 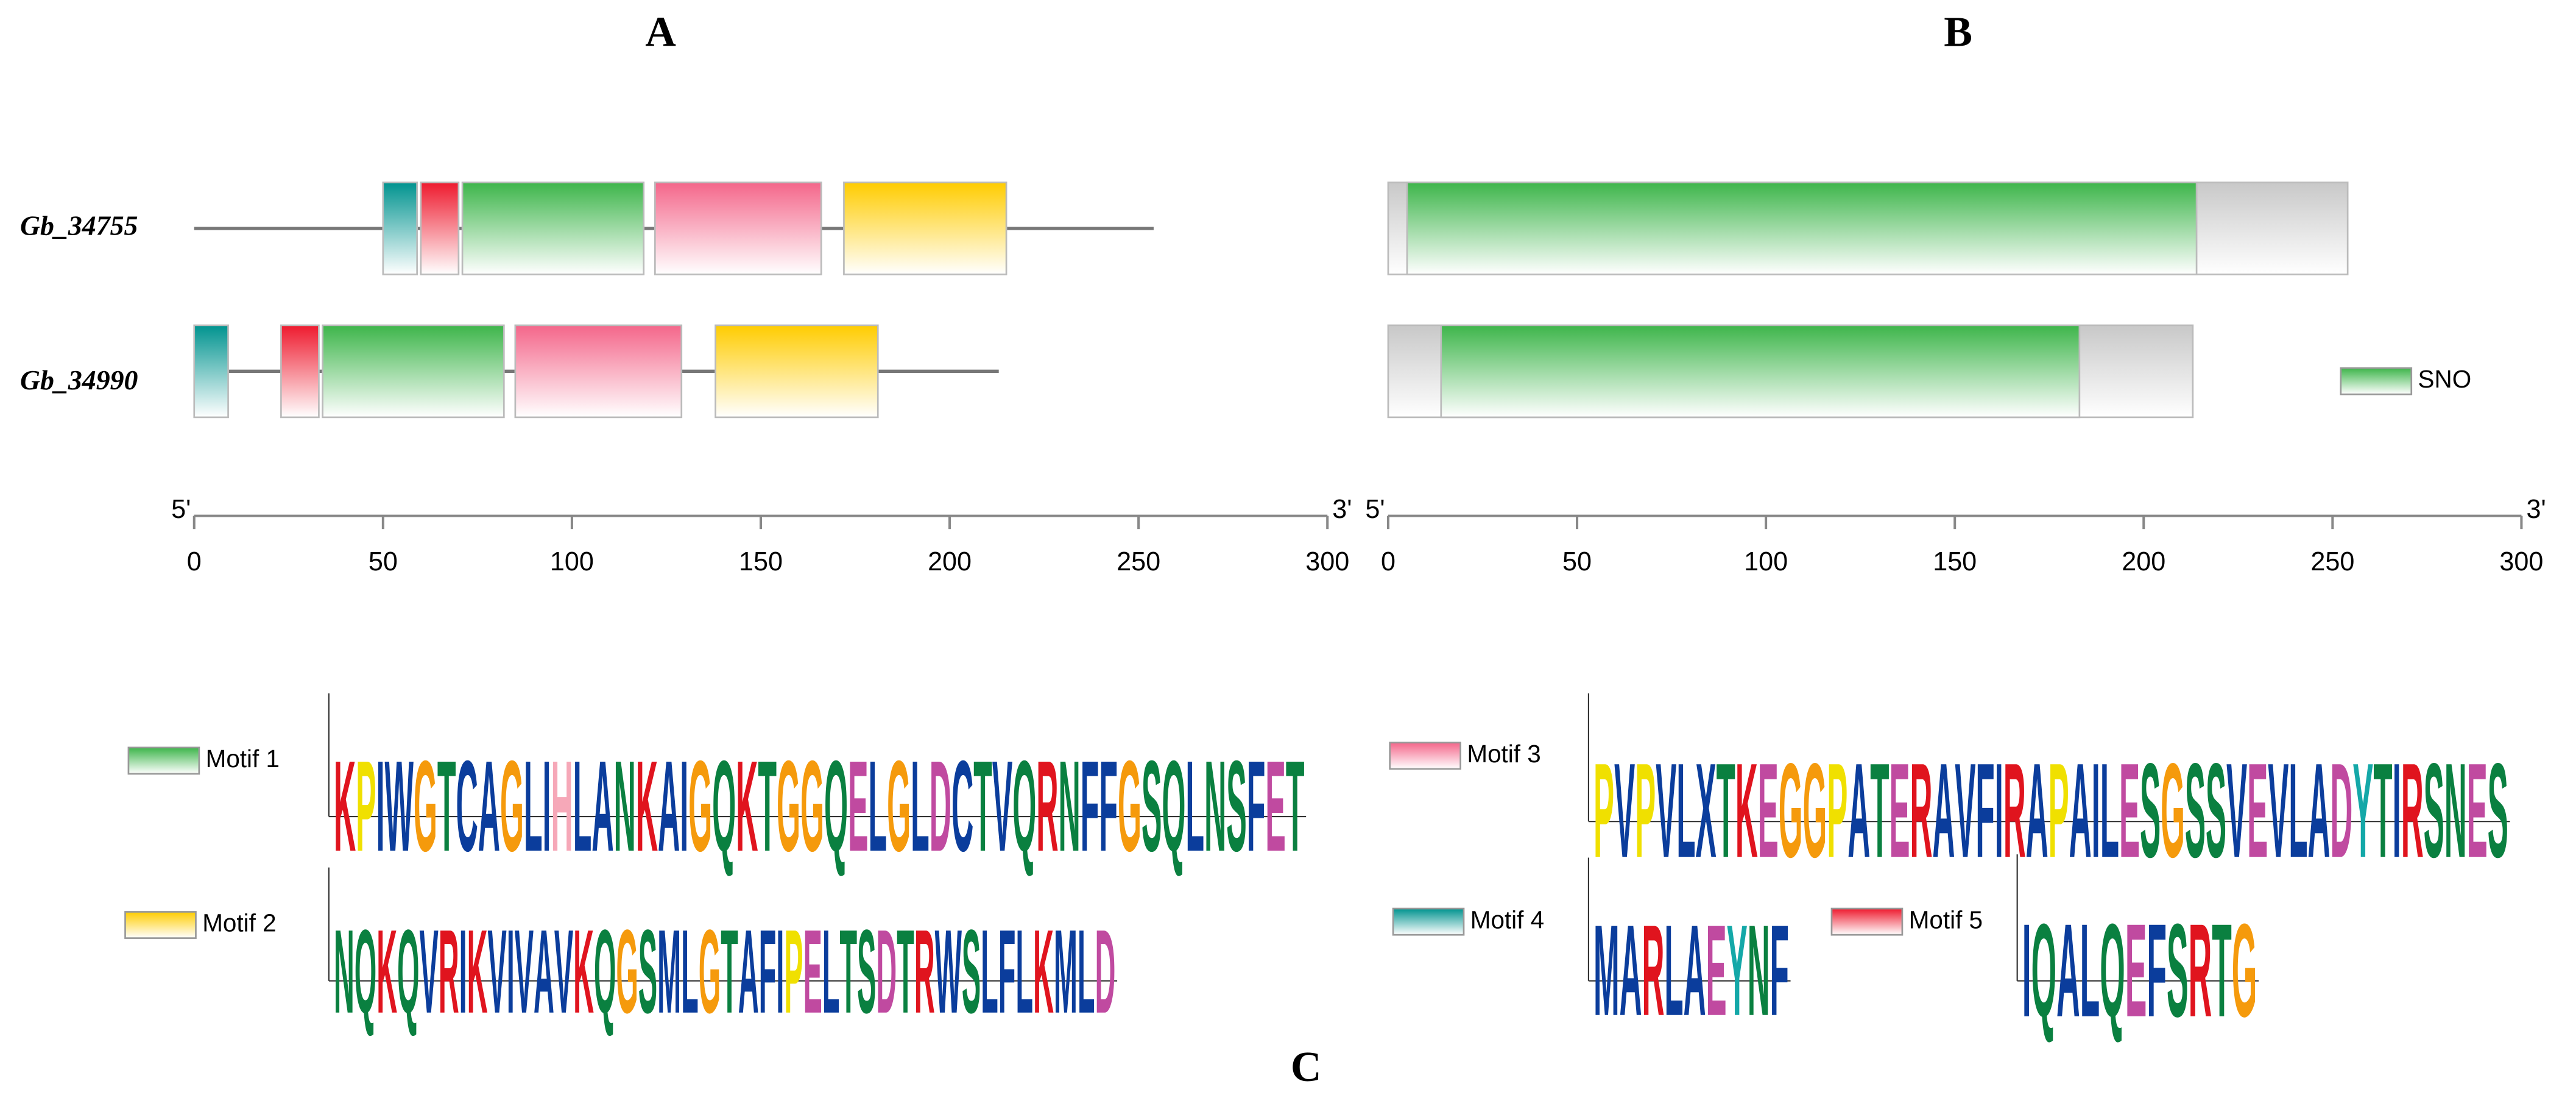 What do you see at coordinates (243, 759) in the screenshot?
I see `legend-label: Motif 1` at bounding box center [243, 759].